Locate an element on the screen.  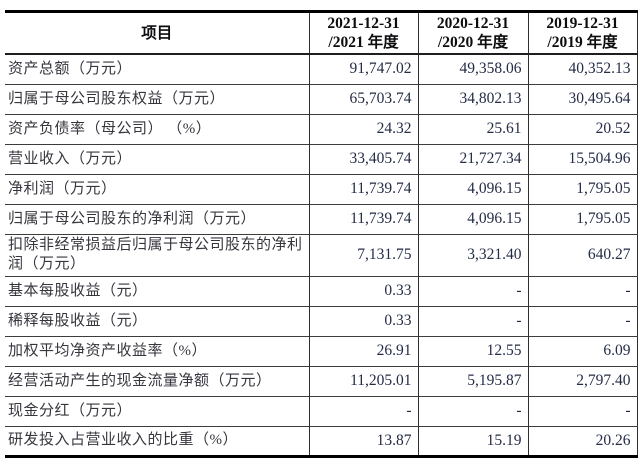
row-label: 基本每股收益（元） is located at coordinates (157, 290).